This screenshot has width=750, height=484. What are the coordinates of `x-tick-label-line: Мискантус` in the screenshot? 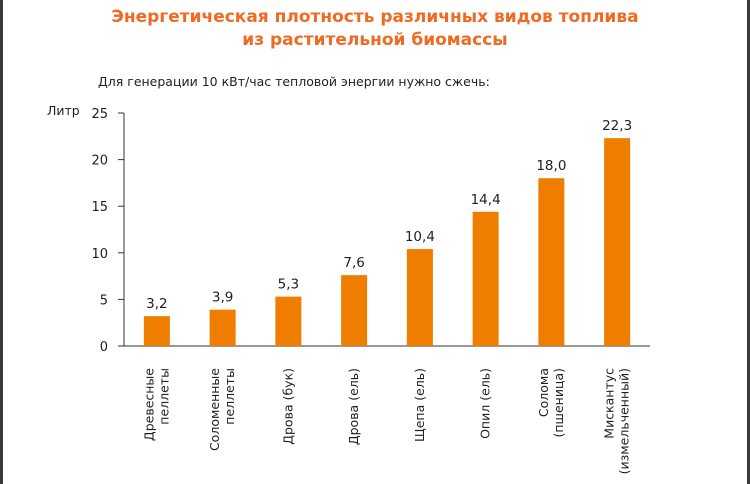 It's located at (609, 403).